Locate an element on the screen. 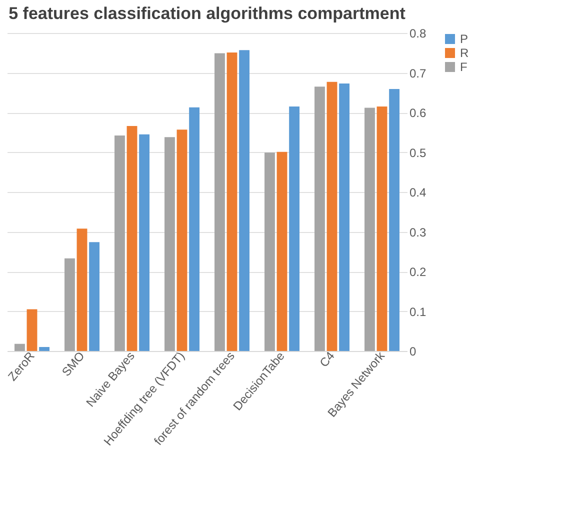 The height and width of the screenshot is (512, 562). y-tick-label: 0.4 is located at coordinates (418, 193).